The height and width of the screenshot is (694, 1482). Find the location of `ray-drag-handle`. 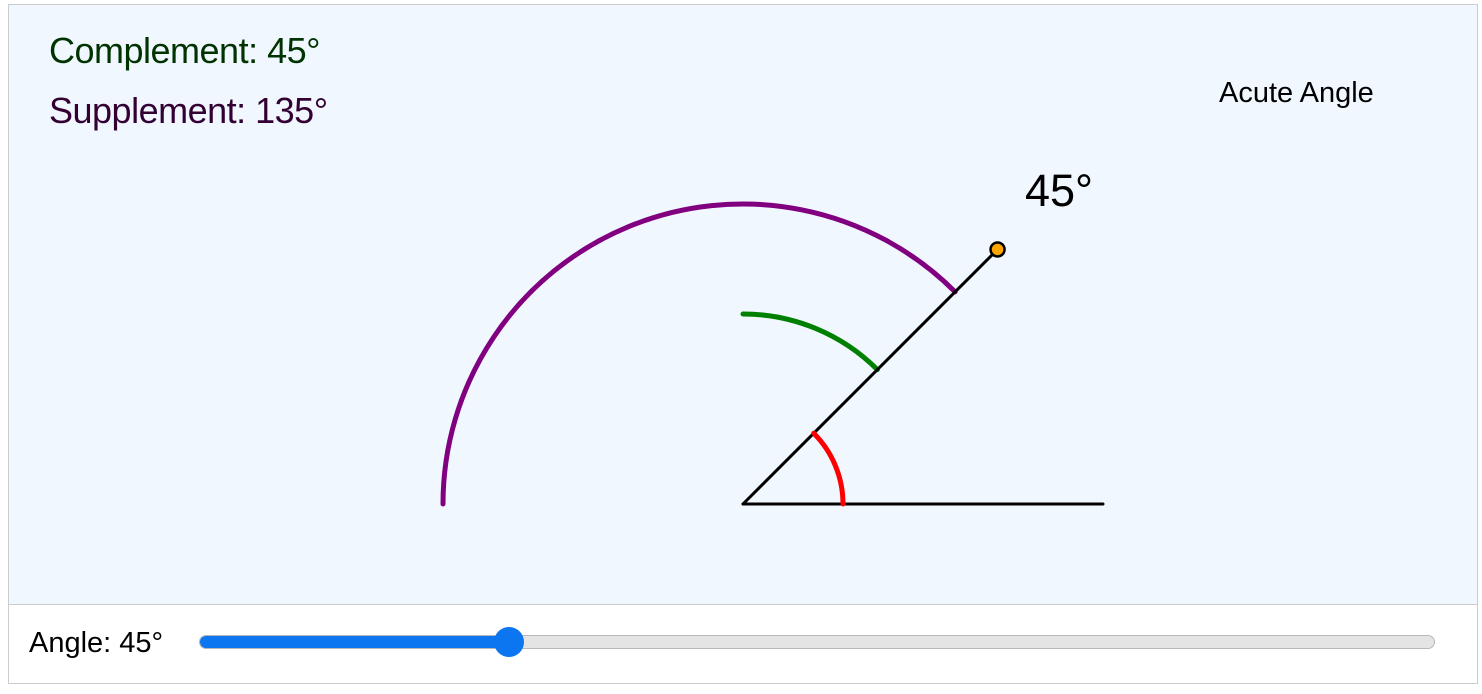

ray-drag-handle is located at coordinates (997, 249).